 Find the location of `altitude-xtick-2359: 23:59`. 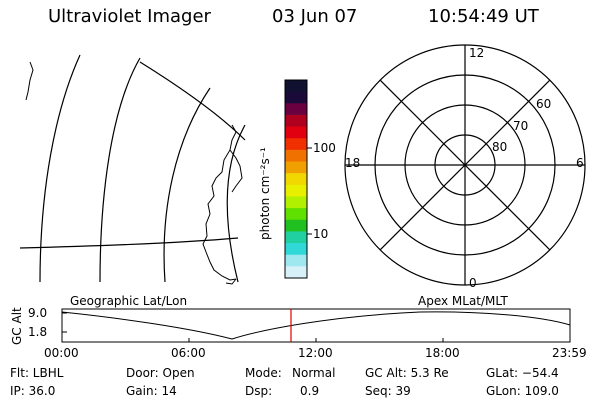

altitude-xtick-2359: 23:59 is located at coordinates (569, 353).